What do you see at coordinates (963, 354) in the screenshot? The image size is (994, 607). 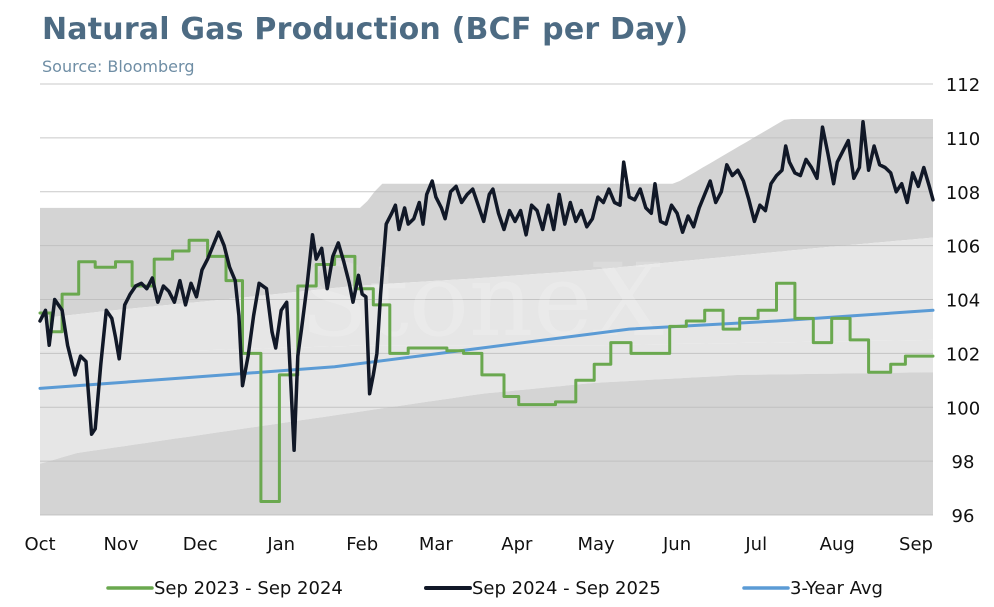 I see `y-tick-label: 102` at bounding box center [963, 354].